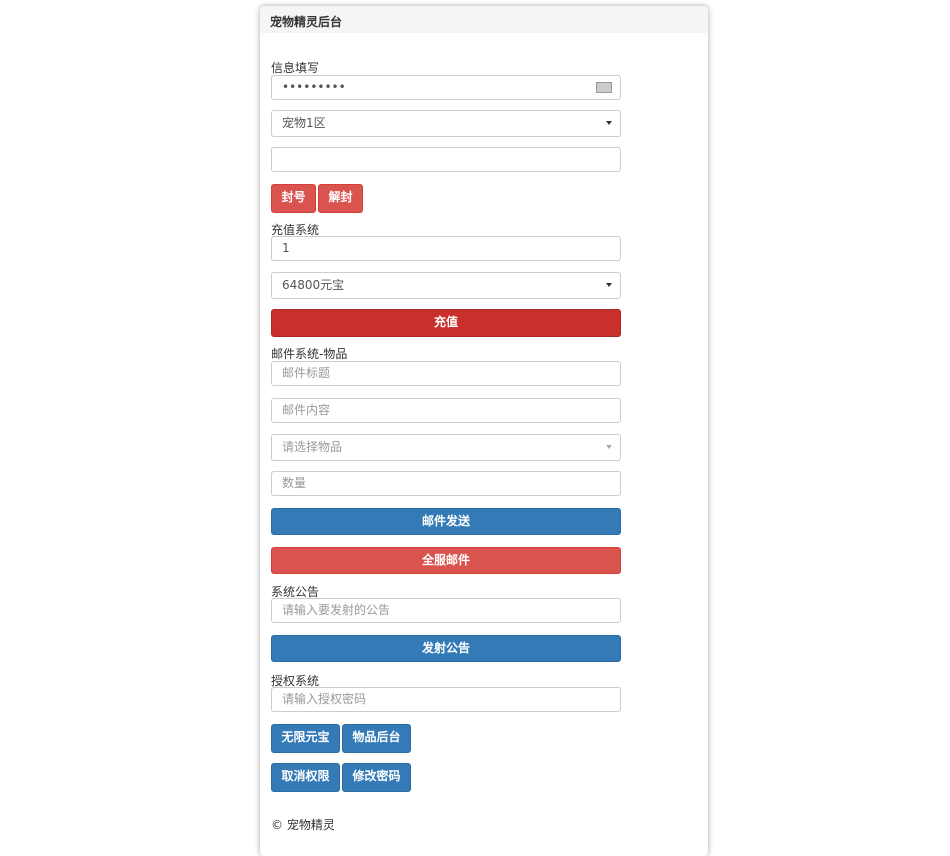 This screenshot has width=950, height=856. I want to click on server-select: 宠物1区, so click(446, 123).